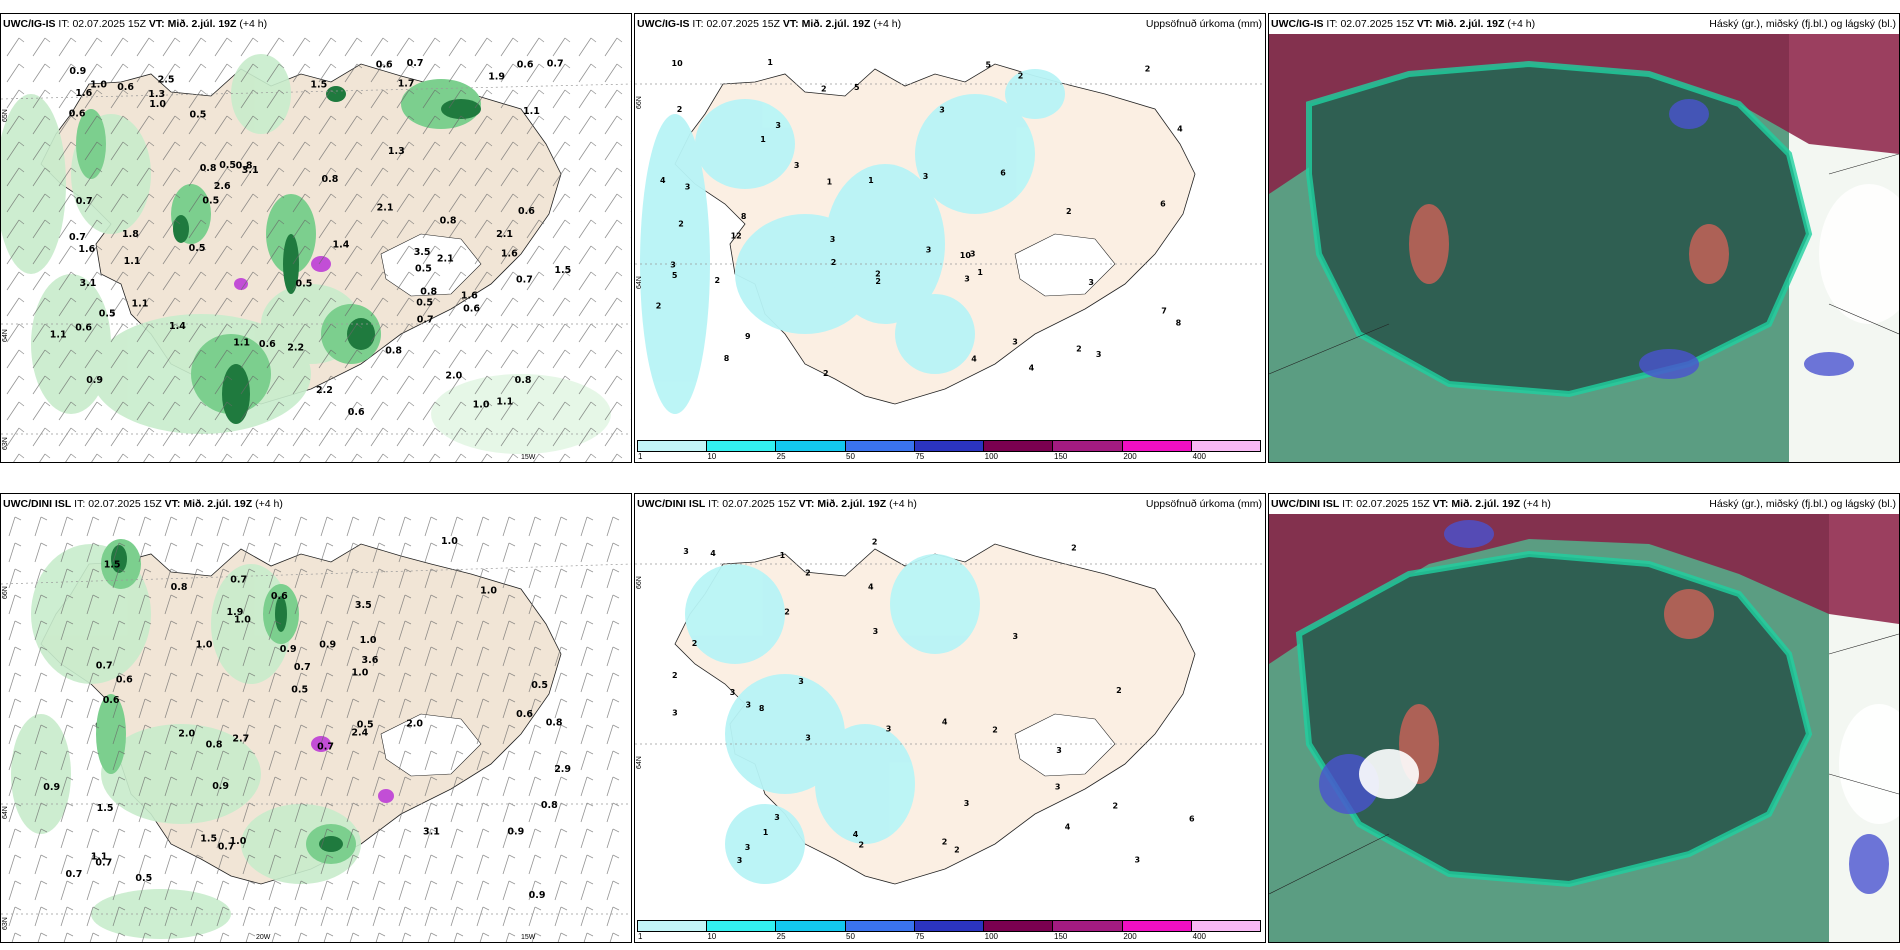  Describe the element at coordinates (406, 83) in the screenshot. I see `value-label: 1.7` at that location.